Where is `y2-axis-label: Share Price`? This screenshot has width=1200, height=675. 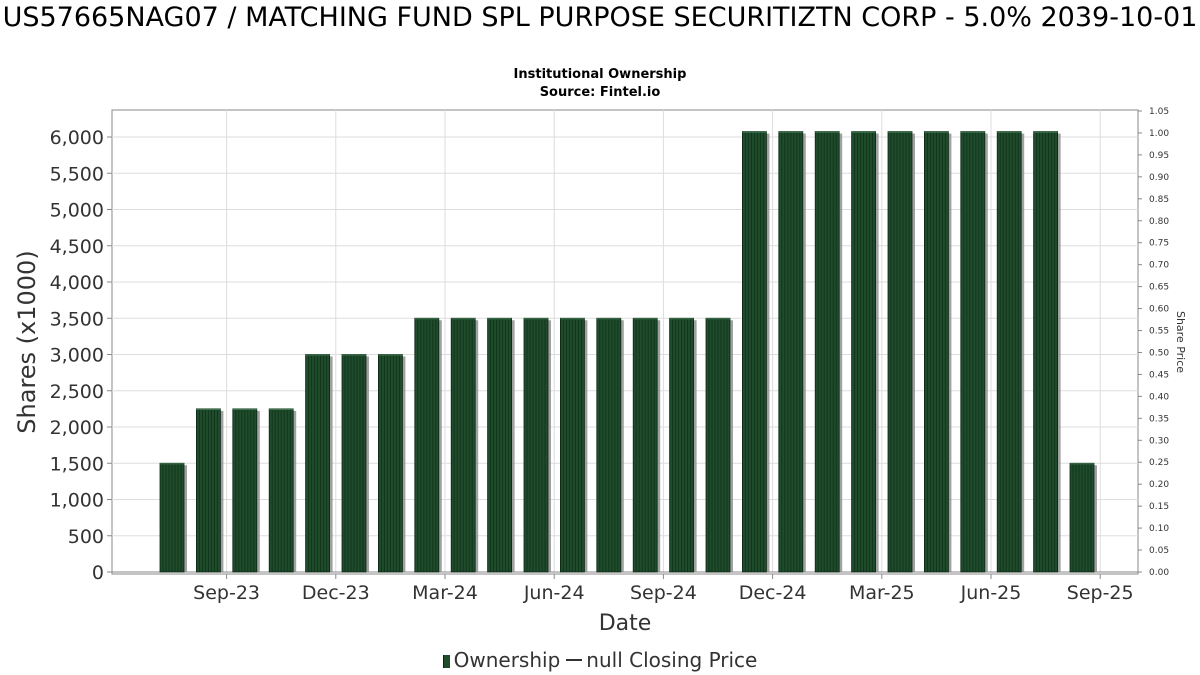 y2-axis-label: Share Price is located at coordinates (1180, 342).